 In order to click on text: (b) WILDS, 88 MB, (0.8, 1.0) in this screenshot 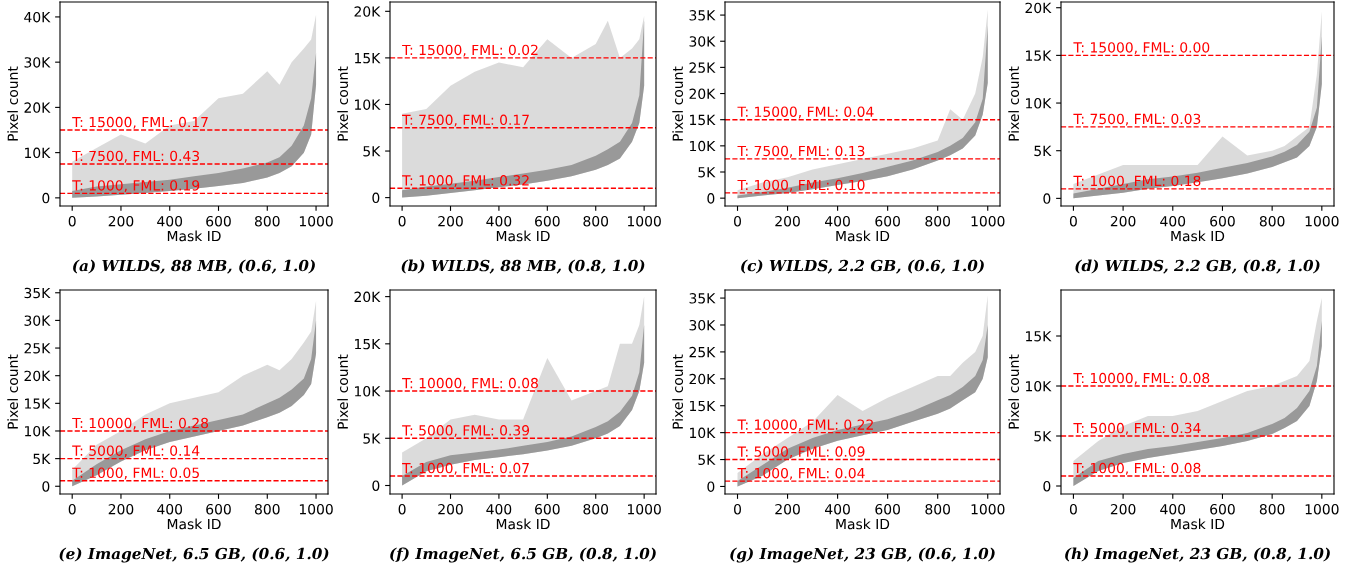, I will do `click(523, 266)`.